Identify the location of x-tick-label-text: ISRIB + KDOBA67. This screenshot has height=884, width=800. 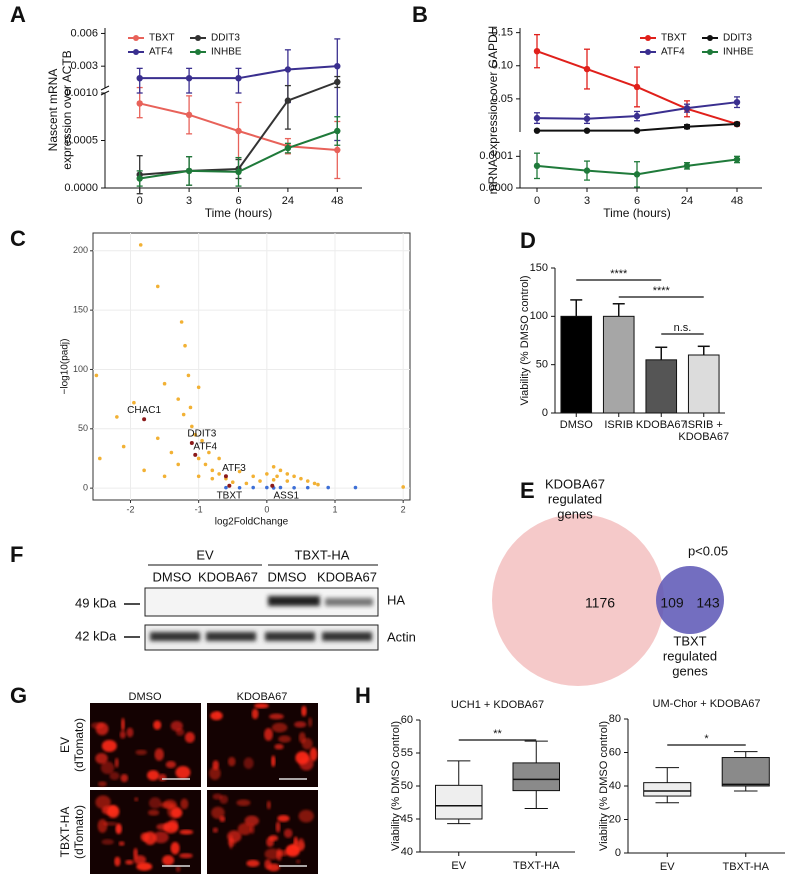
(704, 431).